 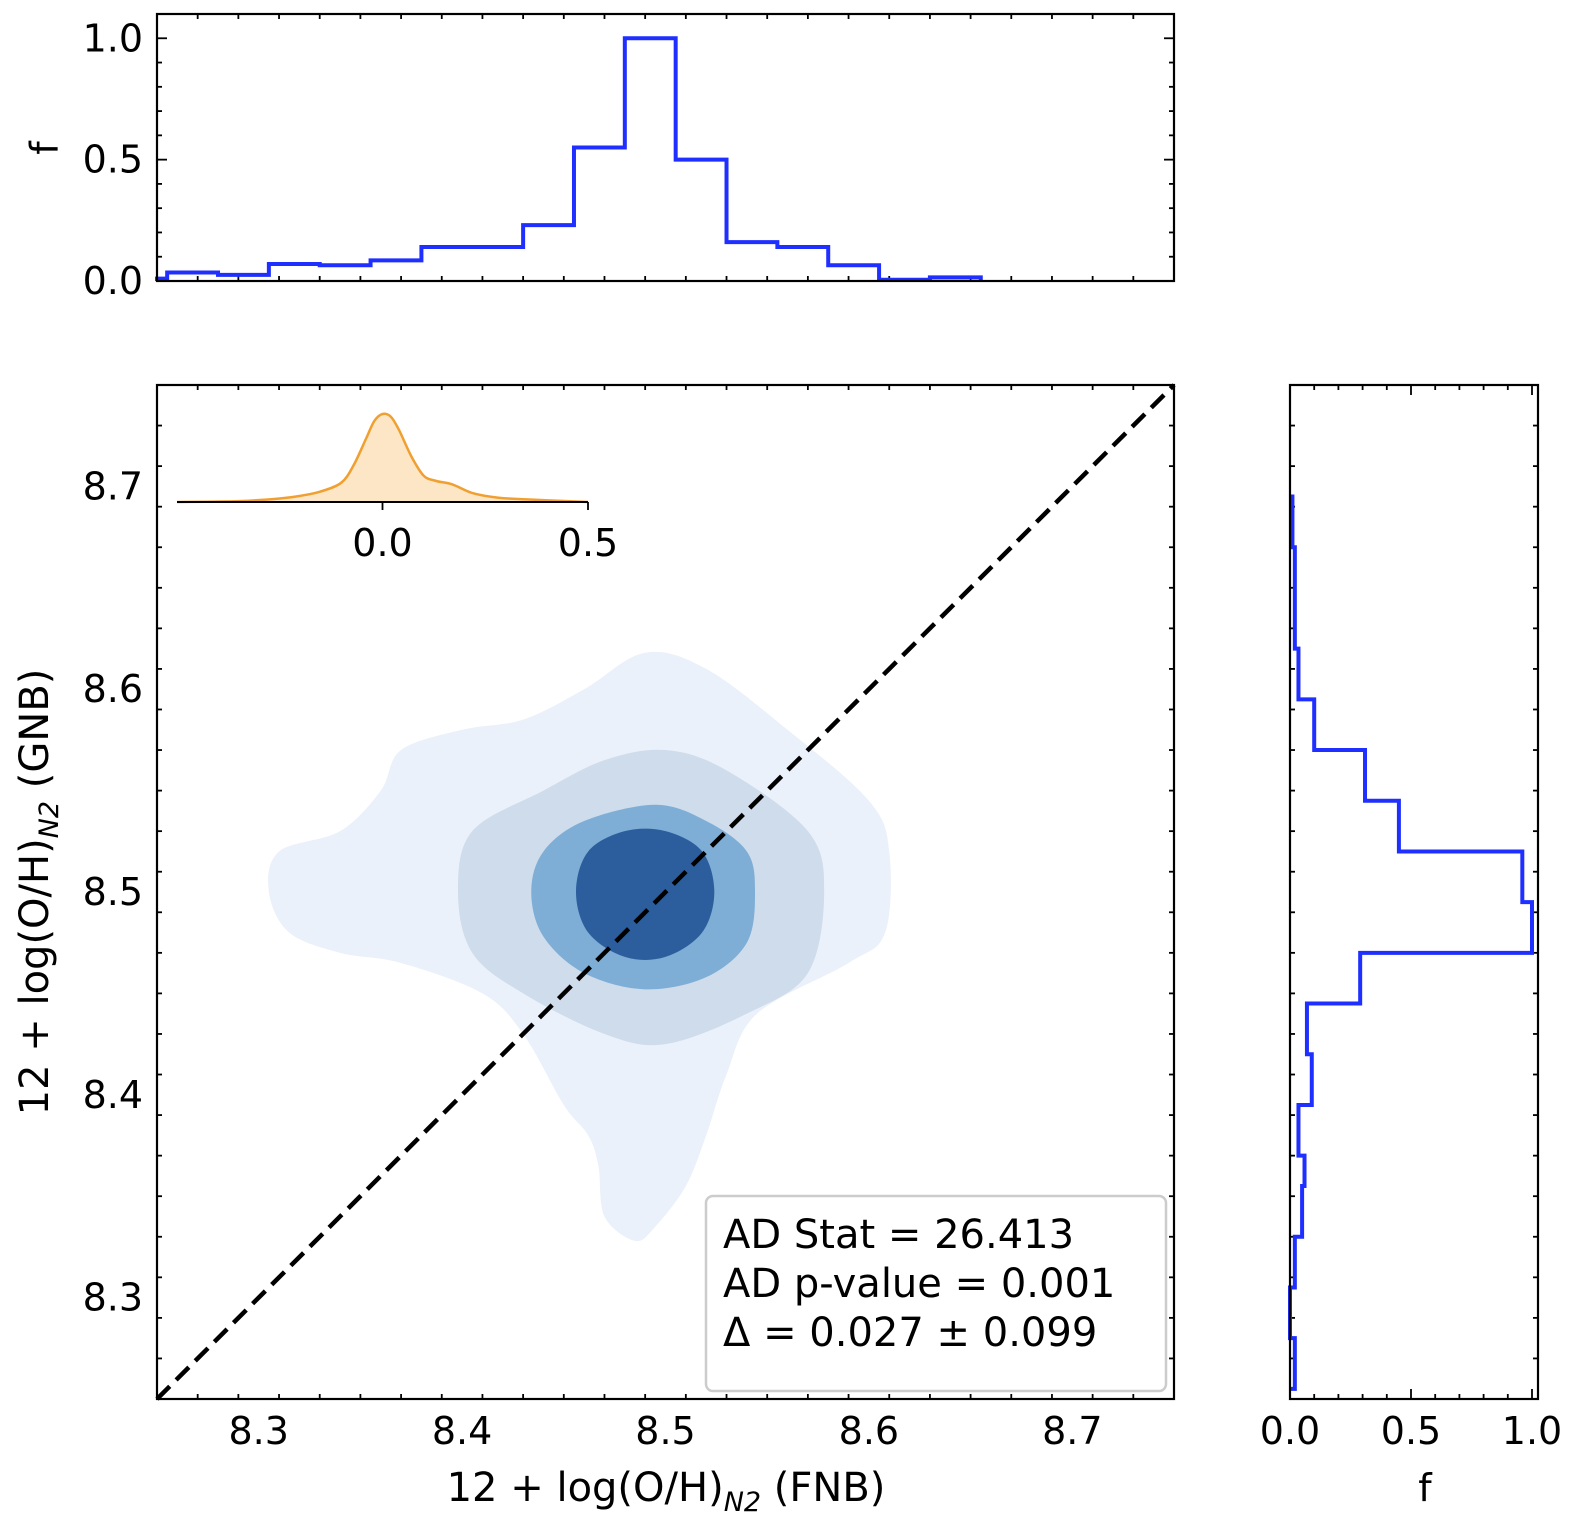 I want to click on stats-box-frame, so click(x=936, y=1293).